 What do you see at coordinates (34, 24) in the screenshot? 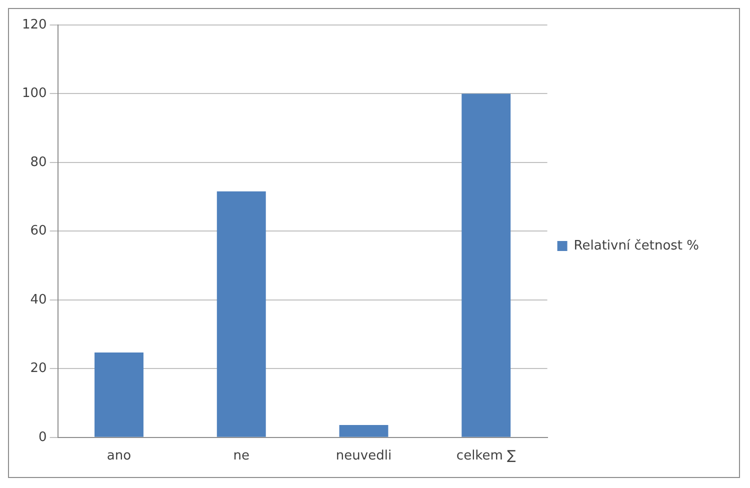
I see `y-tick-label: 120` at bounding box center [34, 24].